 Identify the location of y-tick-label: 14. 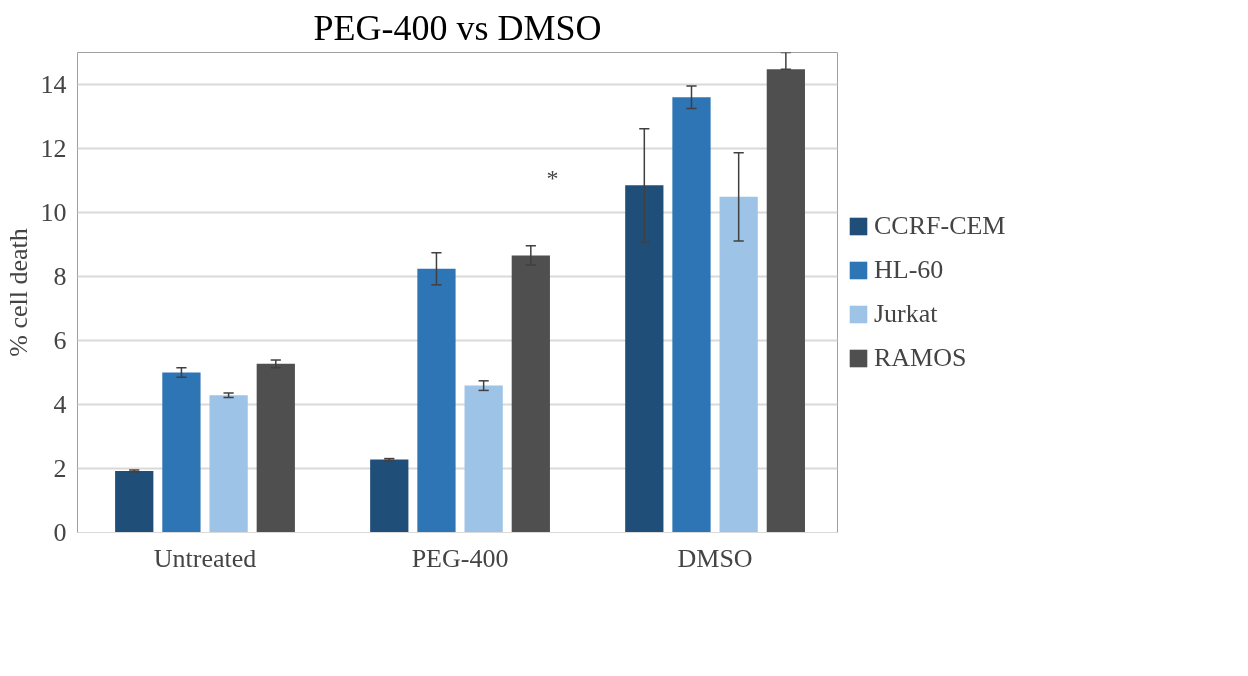
(53, 84).